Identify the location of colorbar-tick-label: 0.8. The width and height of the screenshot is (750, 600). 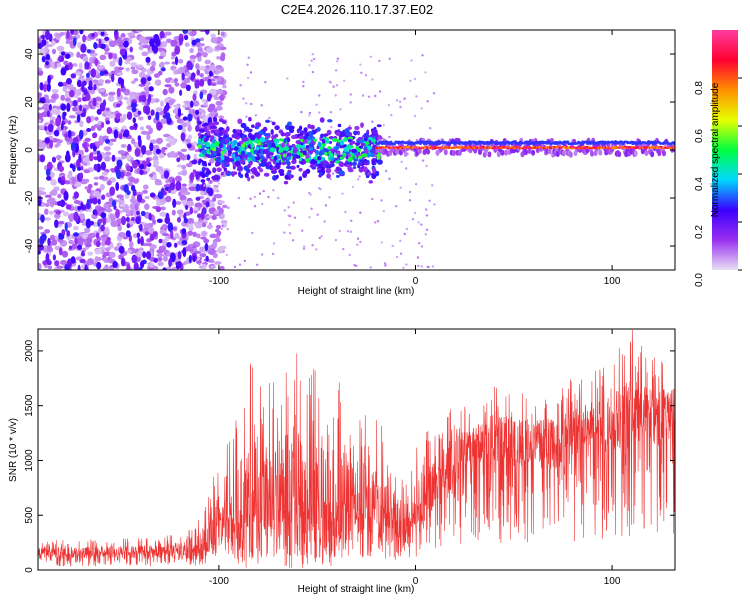
(699, 88).